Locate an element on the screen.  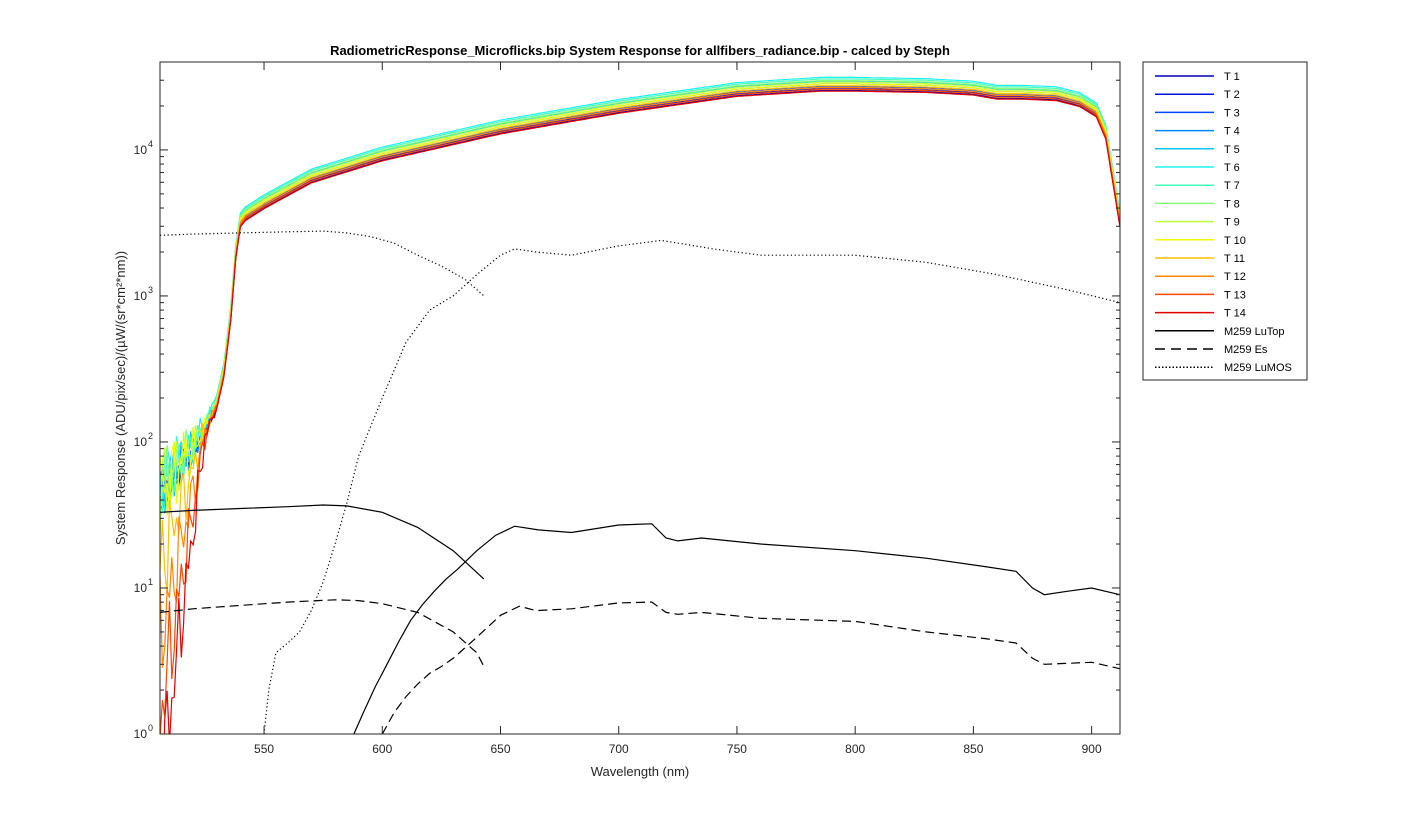
x-tick-label: 550 is located at coordinates (264, 749).